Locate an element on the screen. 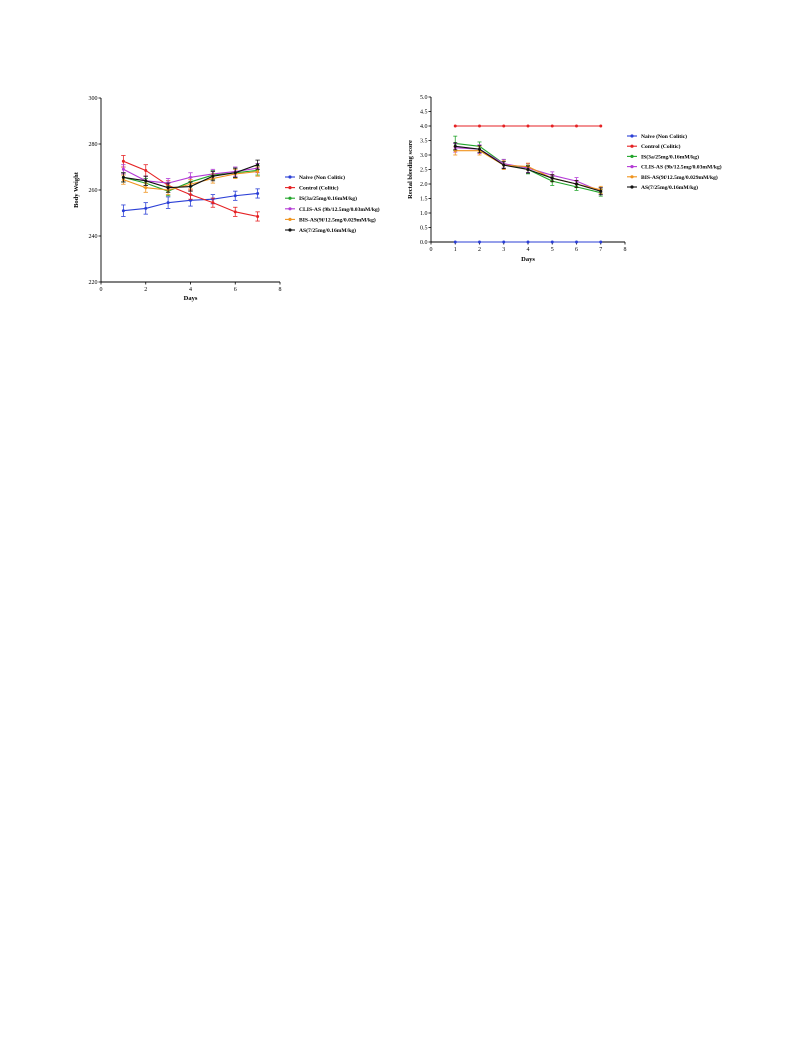  x-tick-label: 7 is located at coordinates (600, 250).